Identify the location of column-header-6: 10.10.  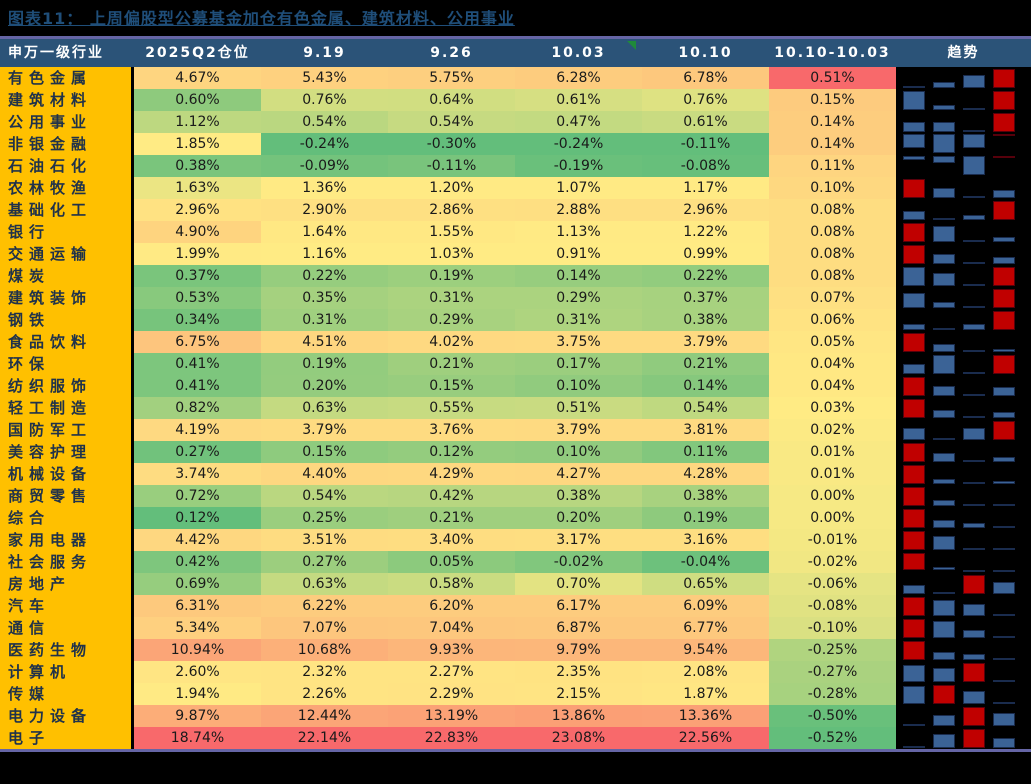
(705, 53).